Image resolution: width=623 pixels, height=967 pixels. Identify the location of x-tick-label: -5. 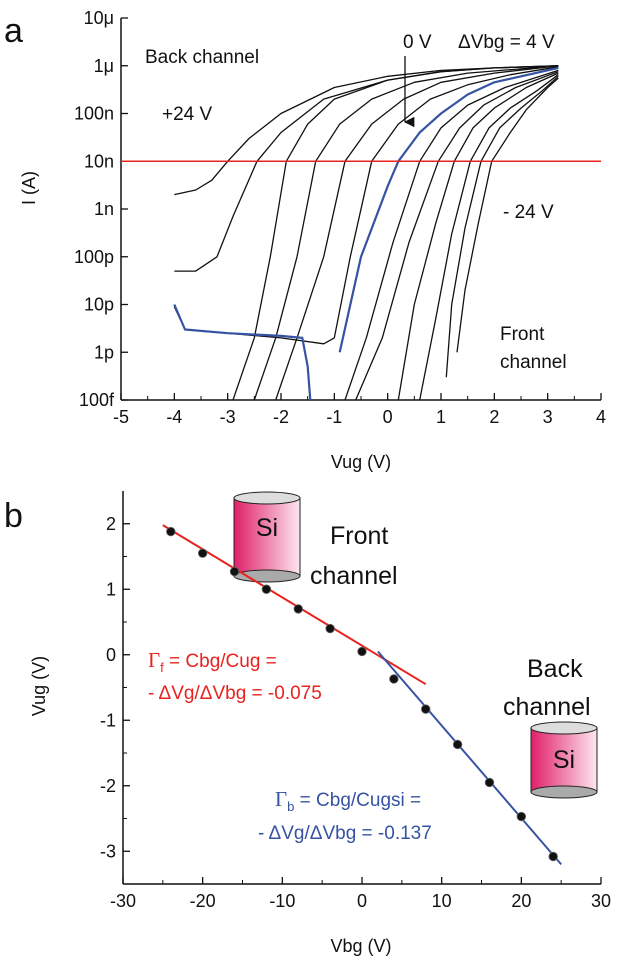
(121, 417).